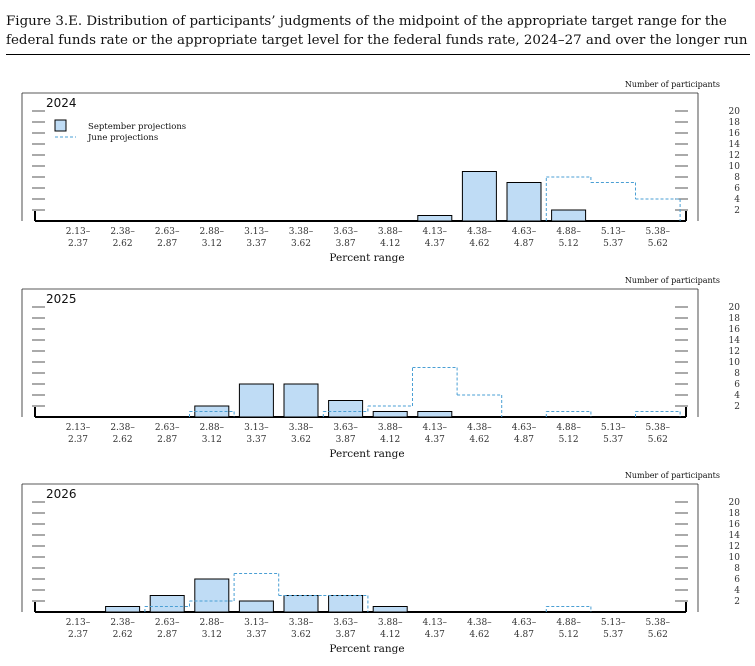 Image resolution: width=755 pixels, height=666 pixels. I want to click on y-tick-label: 18, so click(735, 514).